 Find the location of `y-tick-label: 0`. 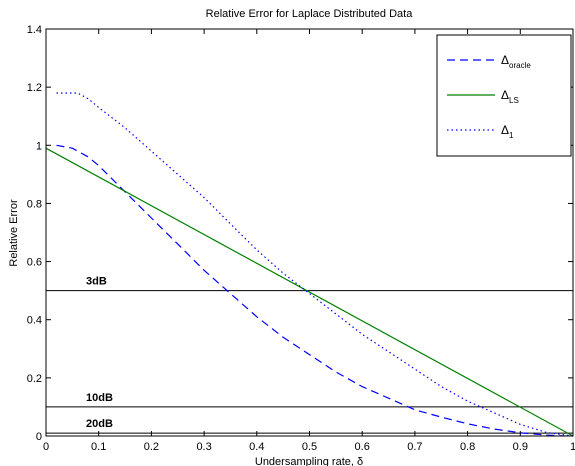

y-tick-label: 0 is located at coordinates (39, 437).